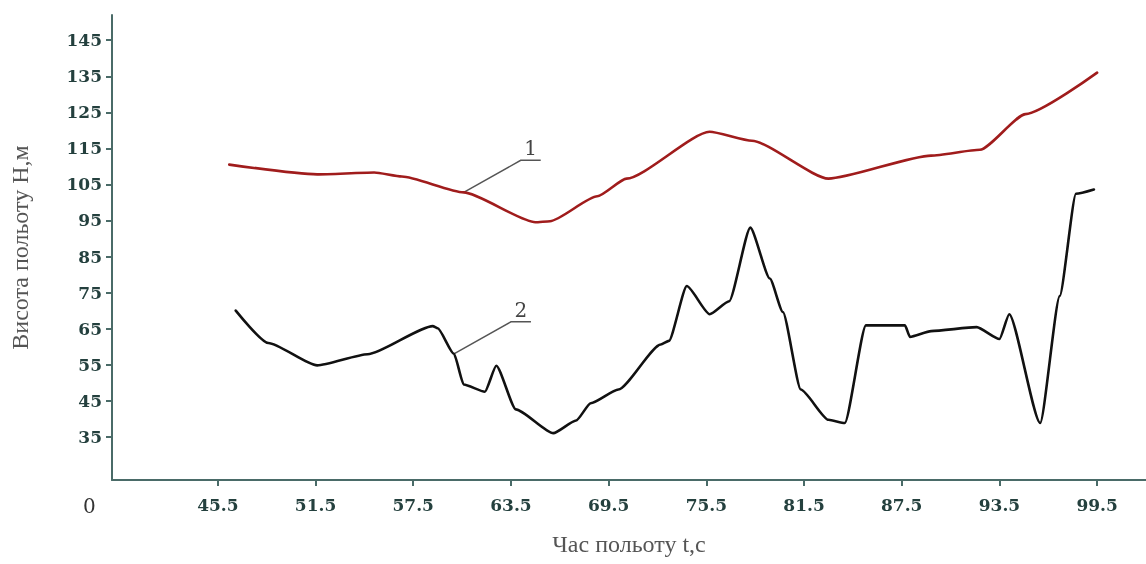  I want to click on y-tick-label: 35, so click(90, 436).